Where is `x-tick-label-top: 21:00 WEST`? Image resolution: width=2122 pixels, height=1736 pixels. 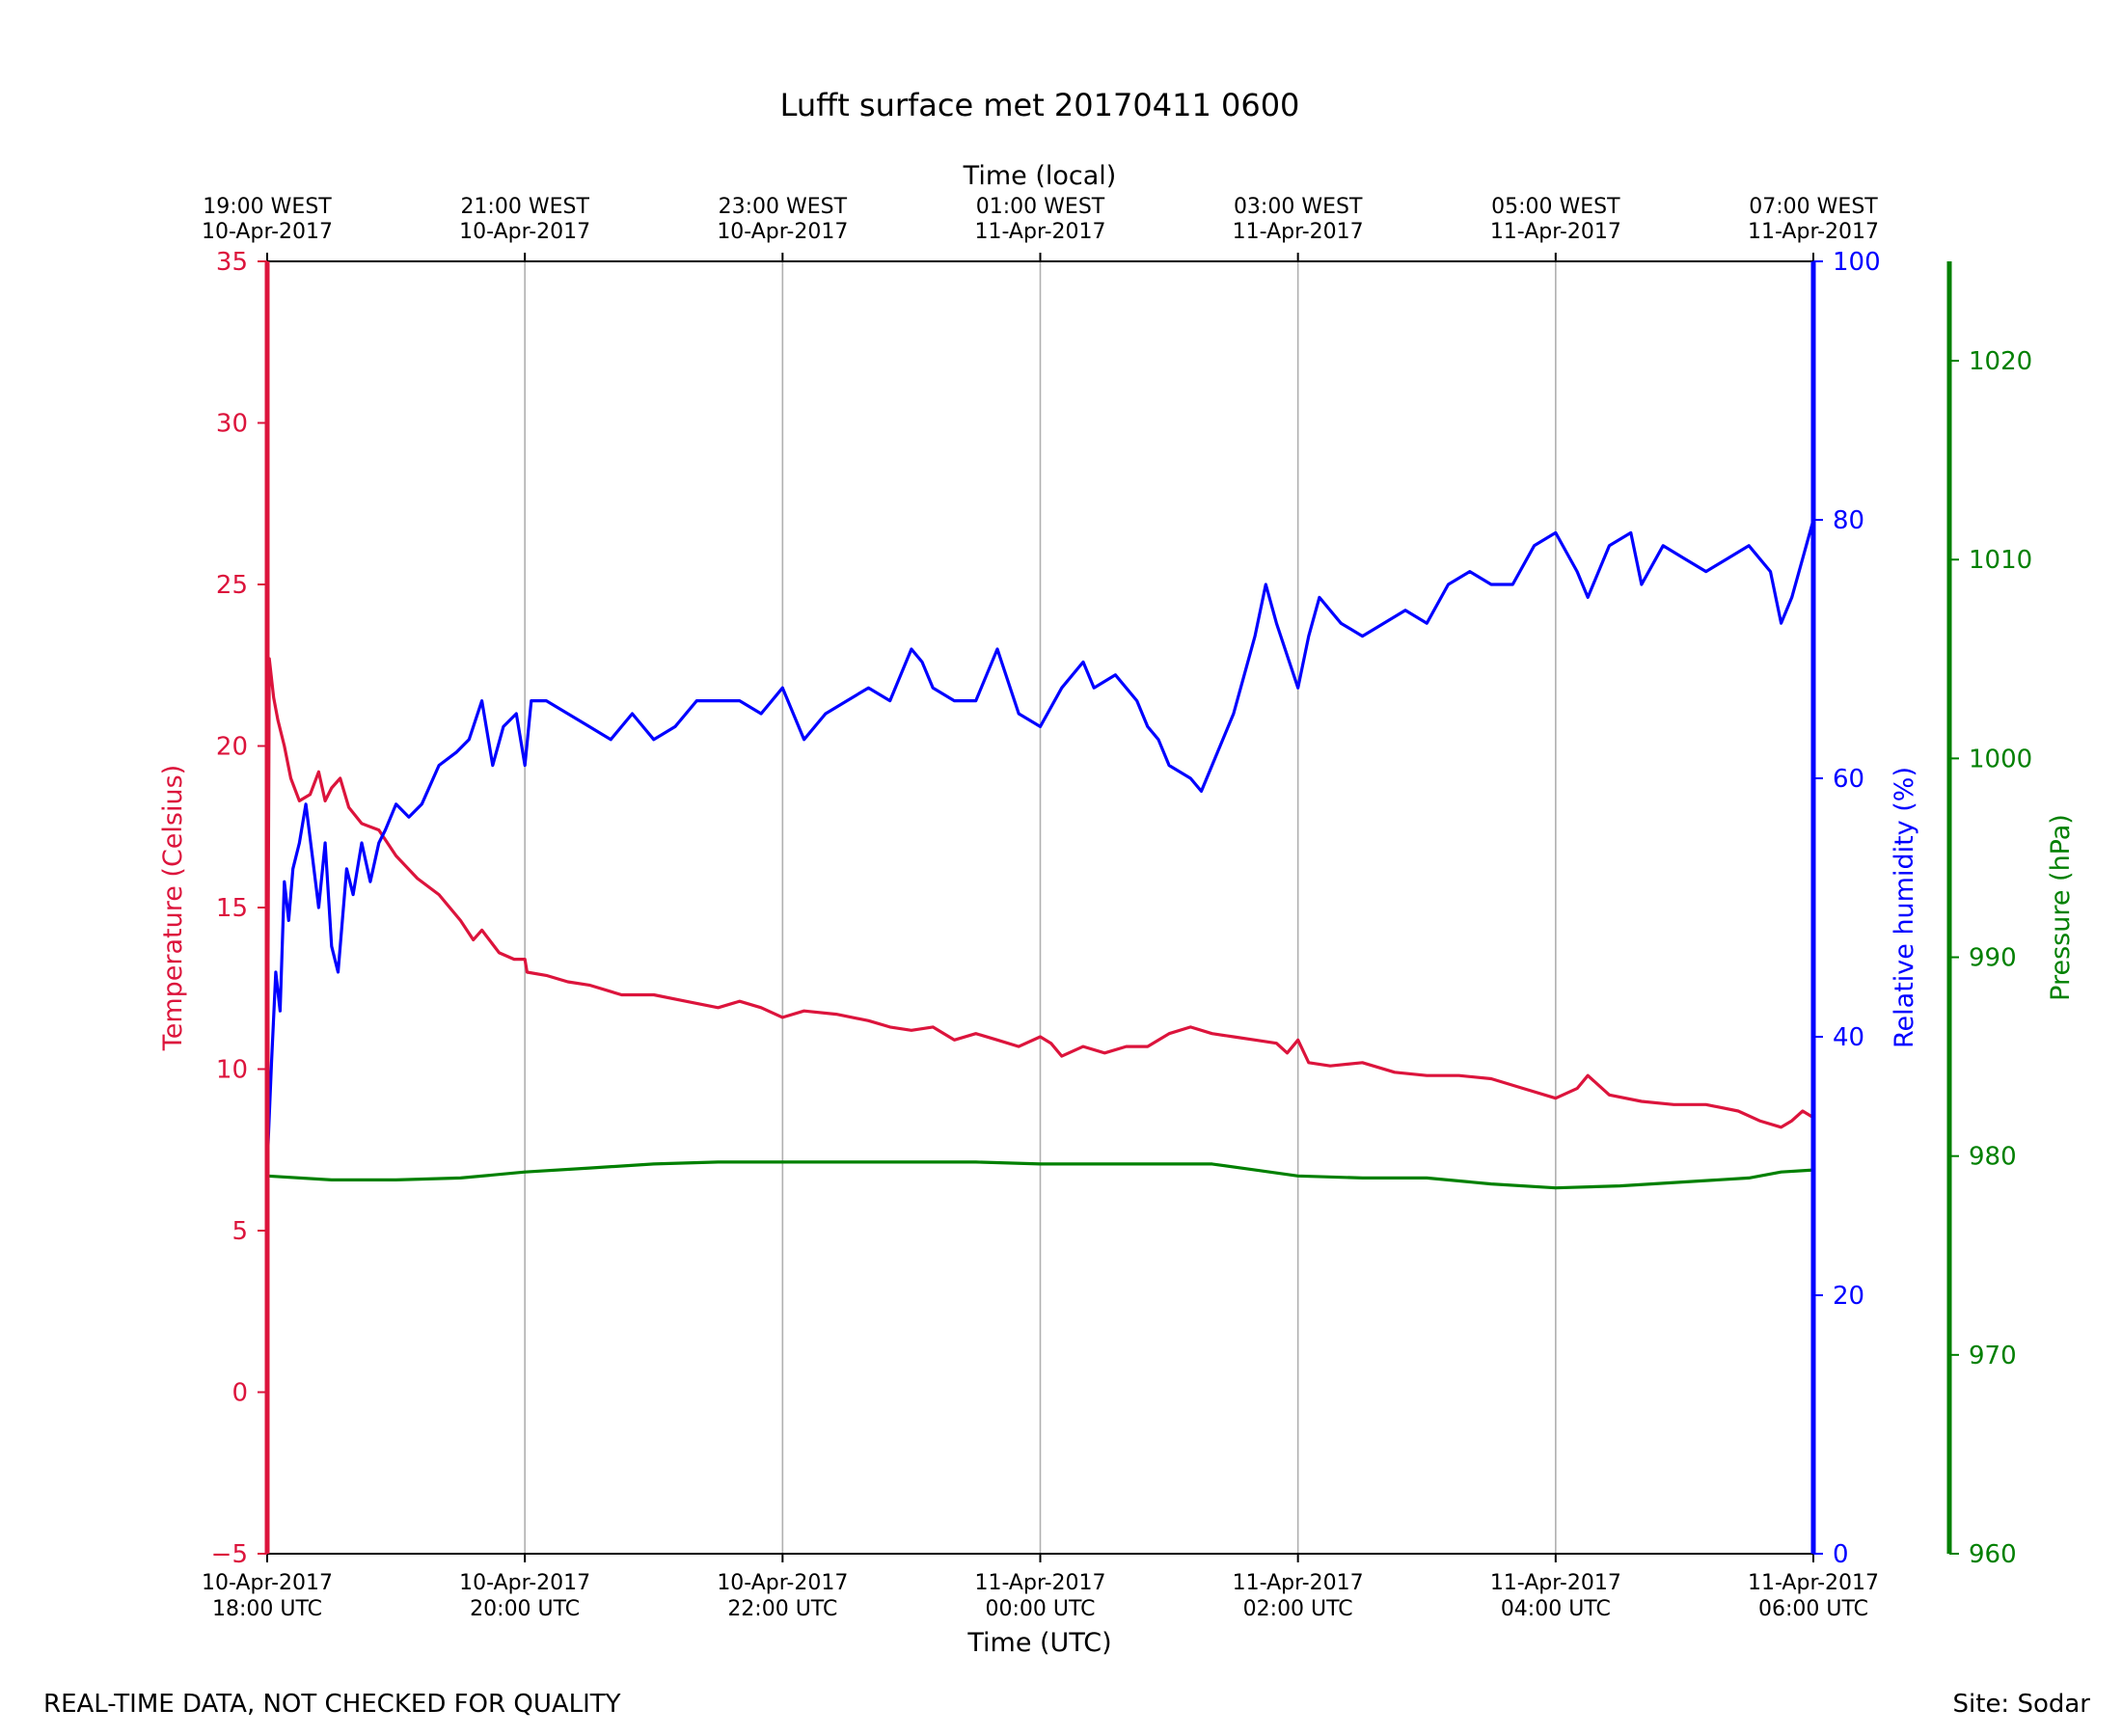 x-tick-label-top: 21:00 WEST is located at coordinates (525, 207).